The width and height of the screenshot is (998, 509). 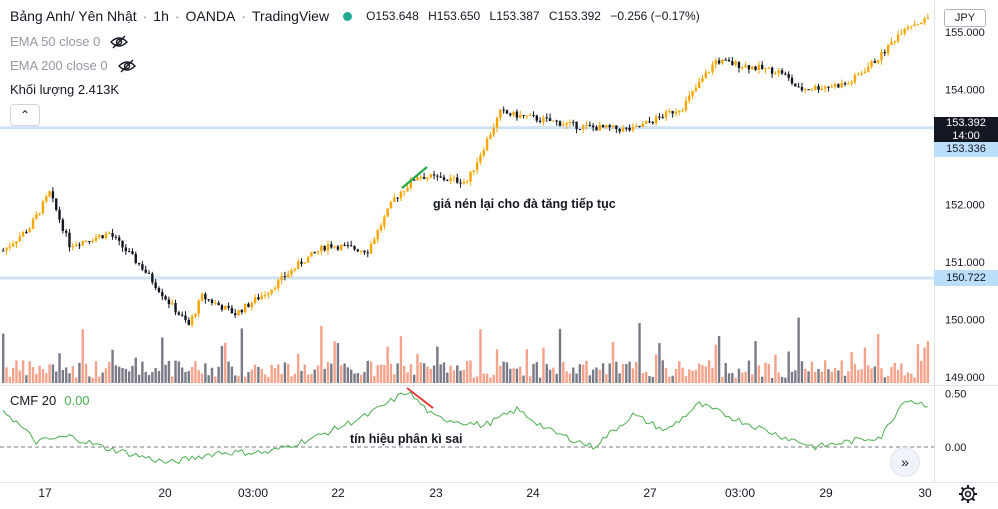 What do you see at coordinates (955, 395) in the screenshot?
I see `cmf-tick-label: 0.50` at bounding box center [955, 395].